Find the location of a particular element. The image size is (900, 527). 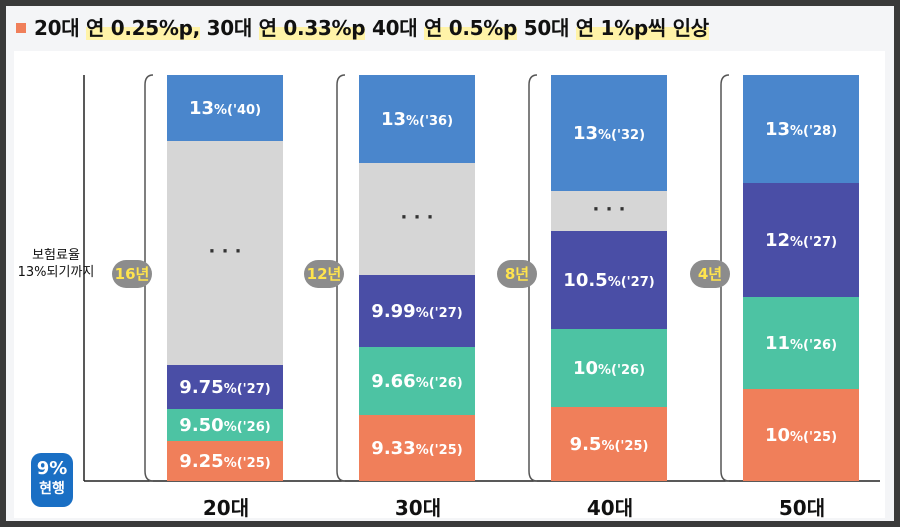

segment-label: 9.50%('26) is located at coordinates (224, 425).